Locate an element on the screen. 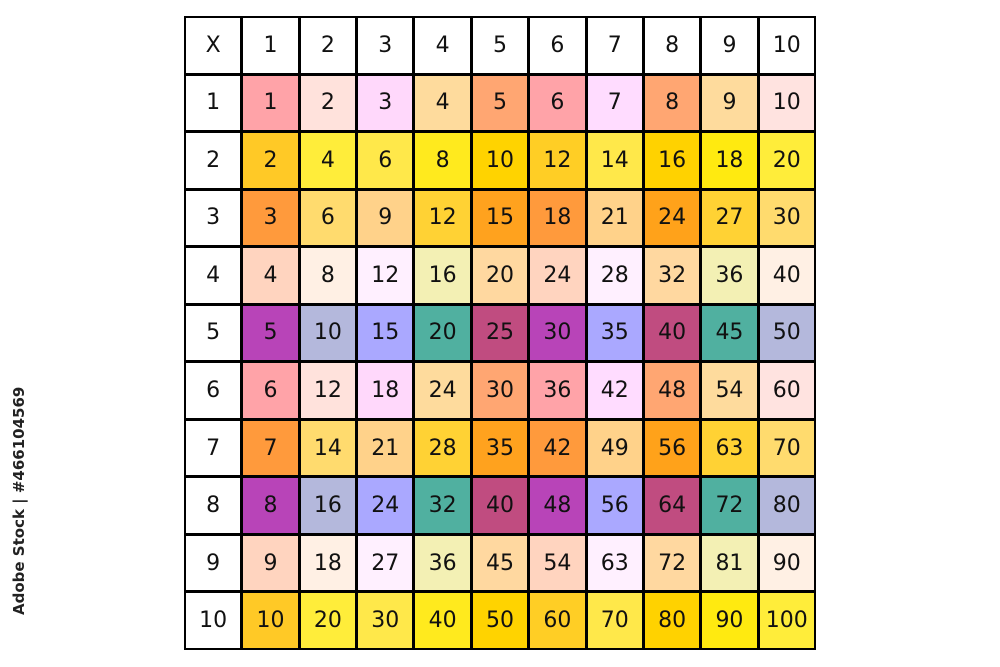 This screenshot has width=1000, height=667. row-header: 10 is located at coordinates (213, 620).